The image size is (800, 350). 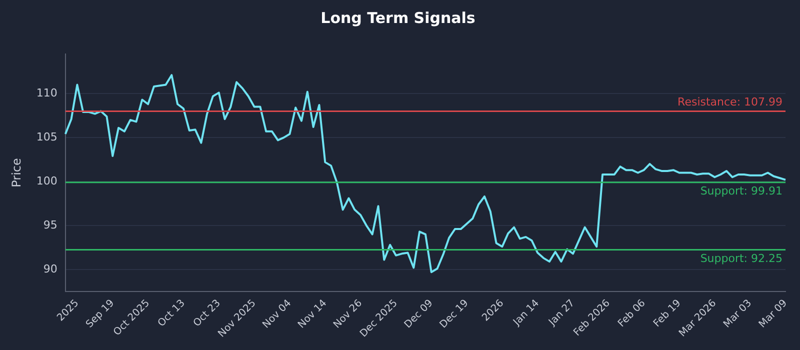 What do you see at coordinates (741, 259) in the screenshot?
I see `ref-line-label: Support: 92.25` at bounding box center [741, 259].